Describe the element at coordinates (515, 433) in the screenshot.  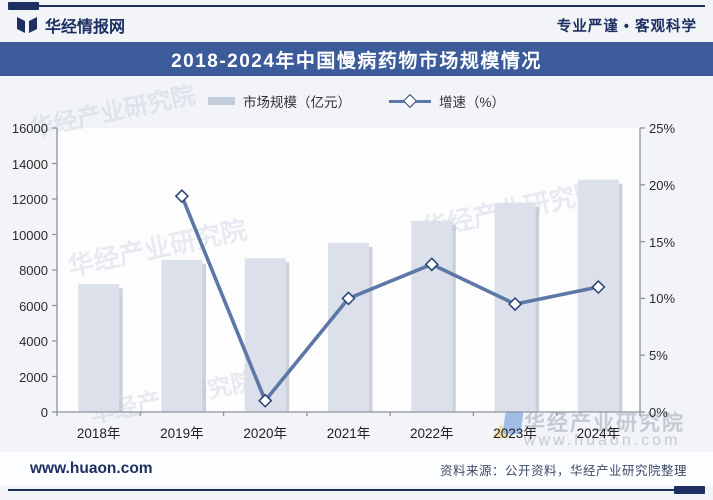
I see `x-axis-label: 2023年` at that location.